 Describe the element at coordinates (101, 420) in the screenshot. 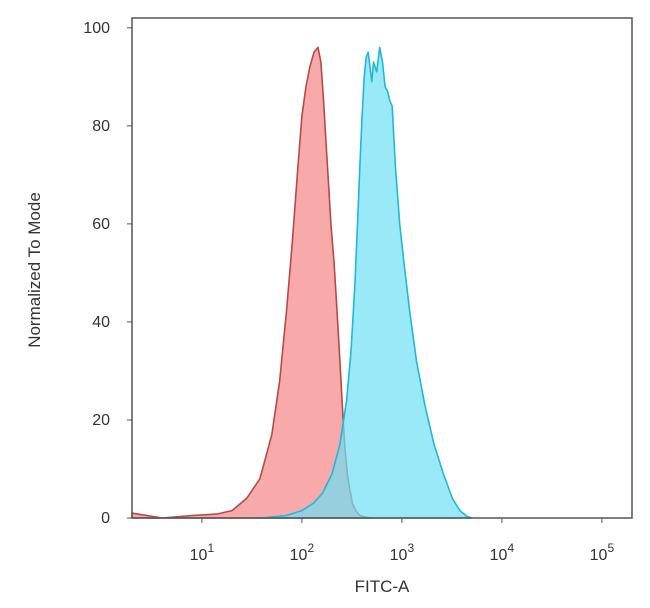

I see `y-tick-label: 20` at that location.